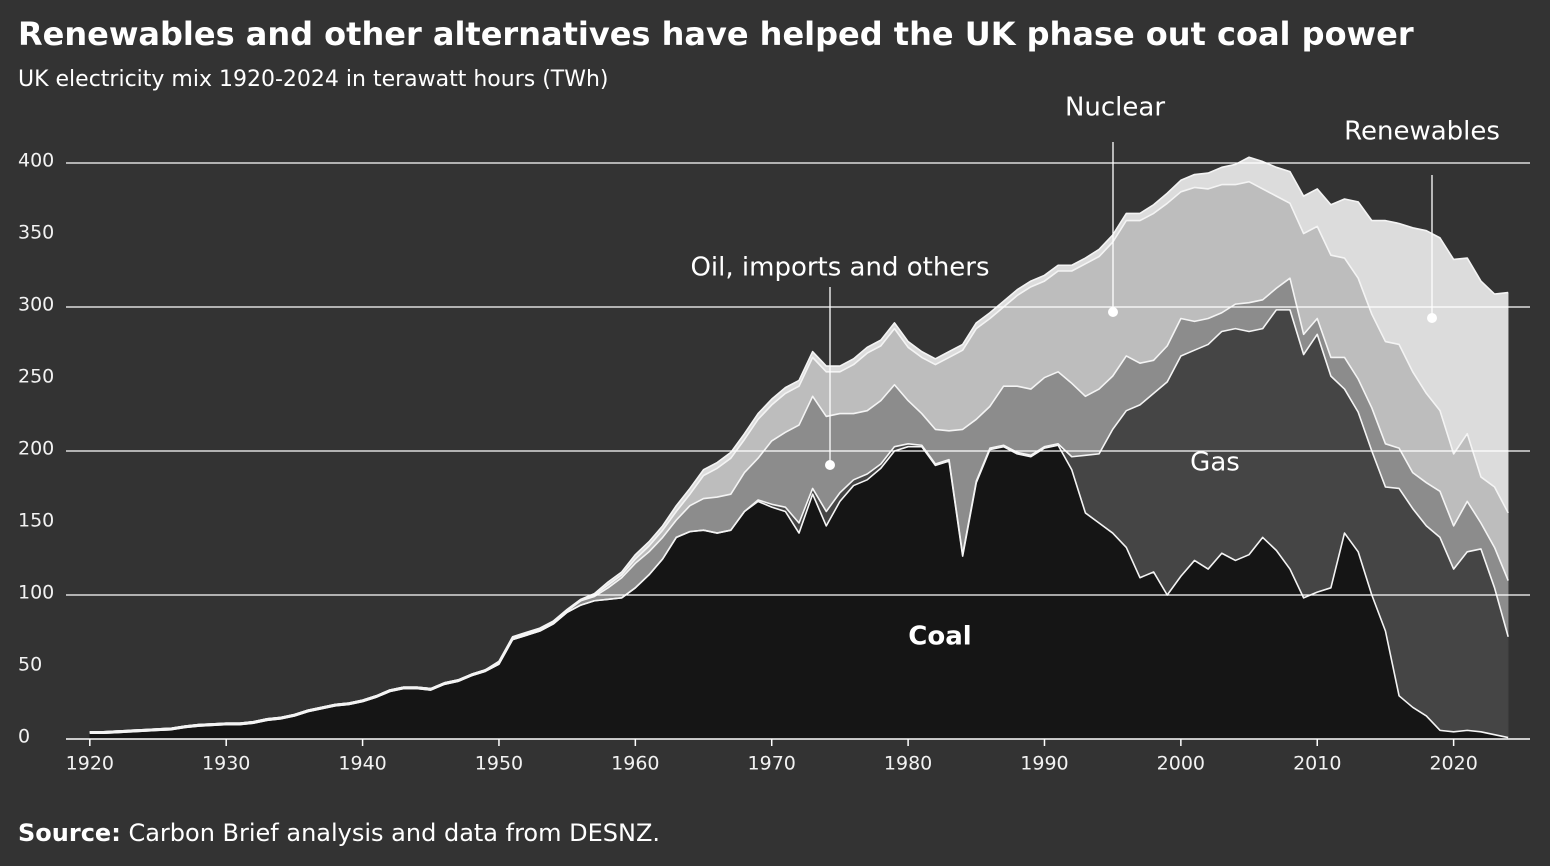 The height and width of the screenshot is (866, 1550). Describe the element at coordinates (908, 764) in the screenshot. I see `x-tick-label: 1980` at that location.